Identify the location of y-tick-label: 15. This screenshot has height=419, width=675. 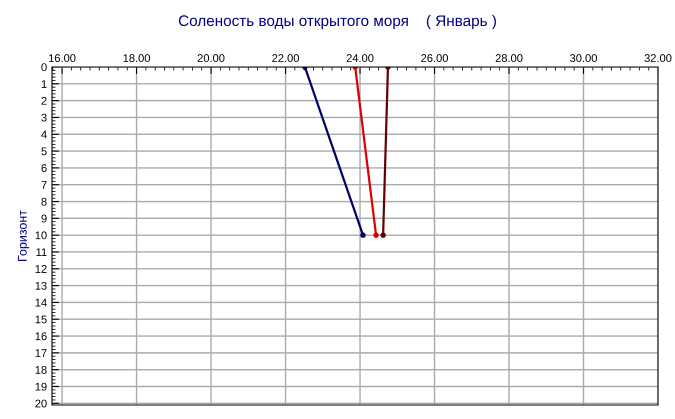
(41, 320).